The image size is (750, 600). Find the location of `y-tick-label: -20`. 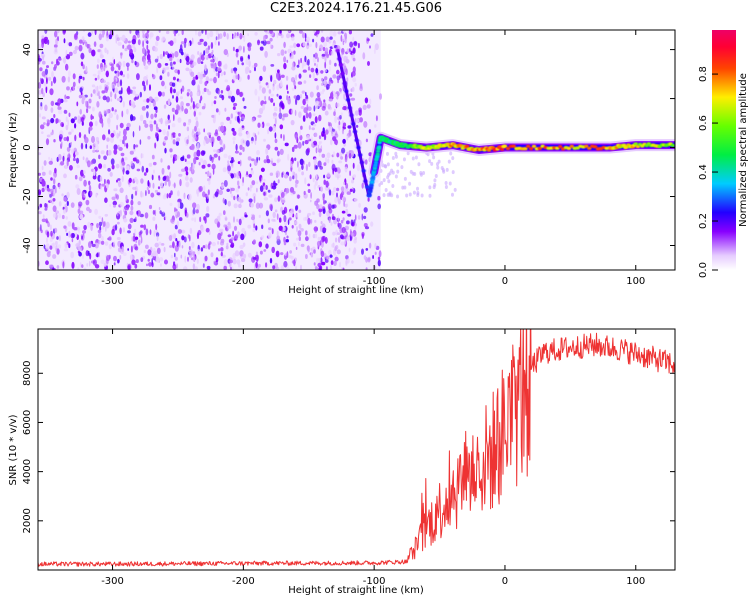

y-tick-label: -20 is located at coordinates (27, 196).